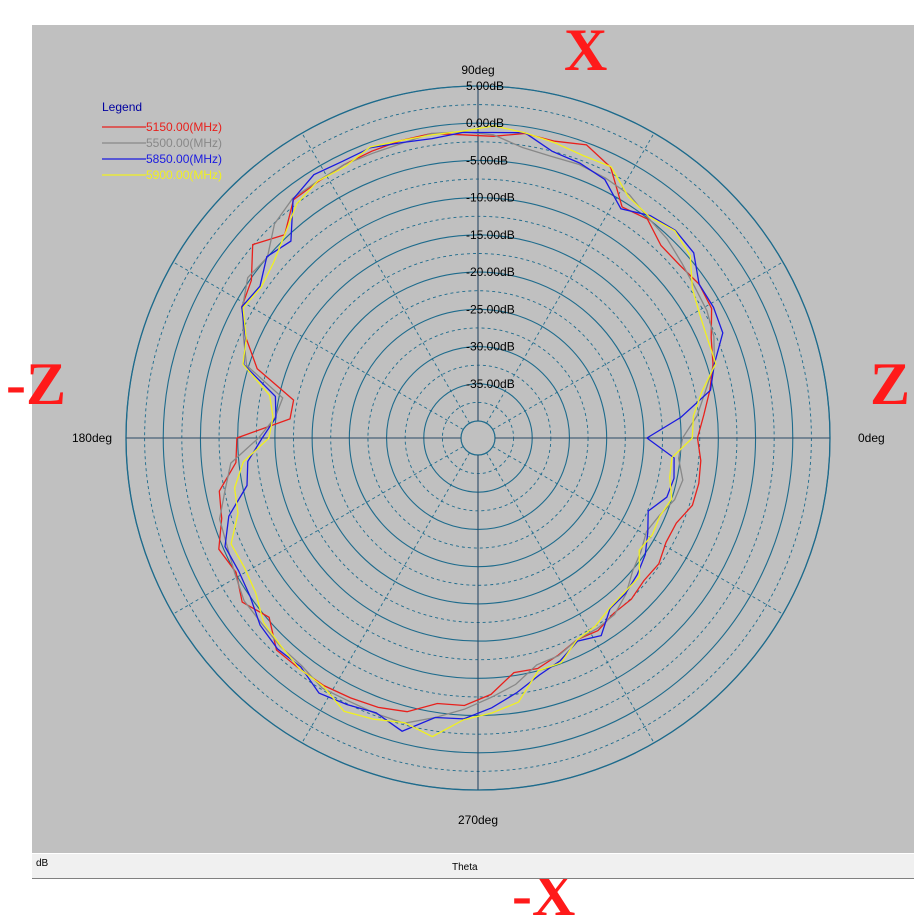 This screenshot has height=921, width=914. I want to click on radial-tick-label: 0.00dB, so click(485, 123).